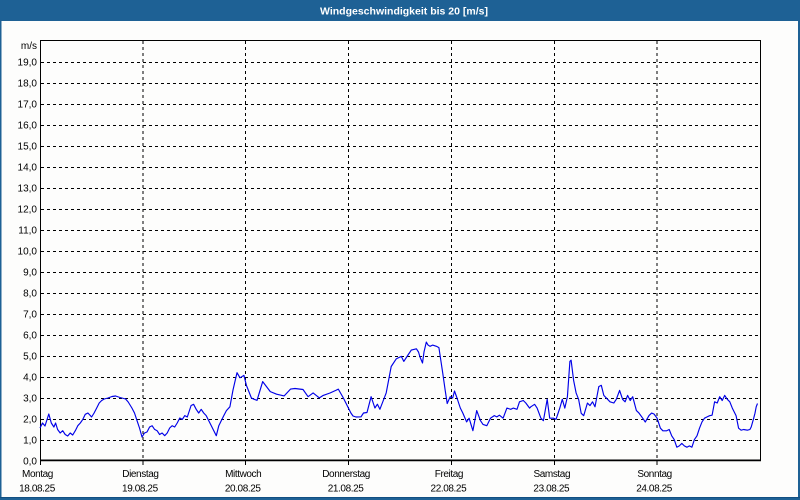 The height and width of the screenshot is (500, 800). What do you see at coordinates (37, 489) in the screenshot?
I see `svg-text: 18.08.25` at bounding box center [37, 489].